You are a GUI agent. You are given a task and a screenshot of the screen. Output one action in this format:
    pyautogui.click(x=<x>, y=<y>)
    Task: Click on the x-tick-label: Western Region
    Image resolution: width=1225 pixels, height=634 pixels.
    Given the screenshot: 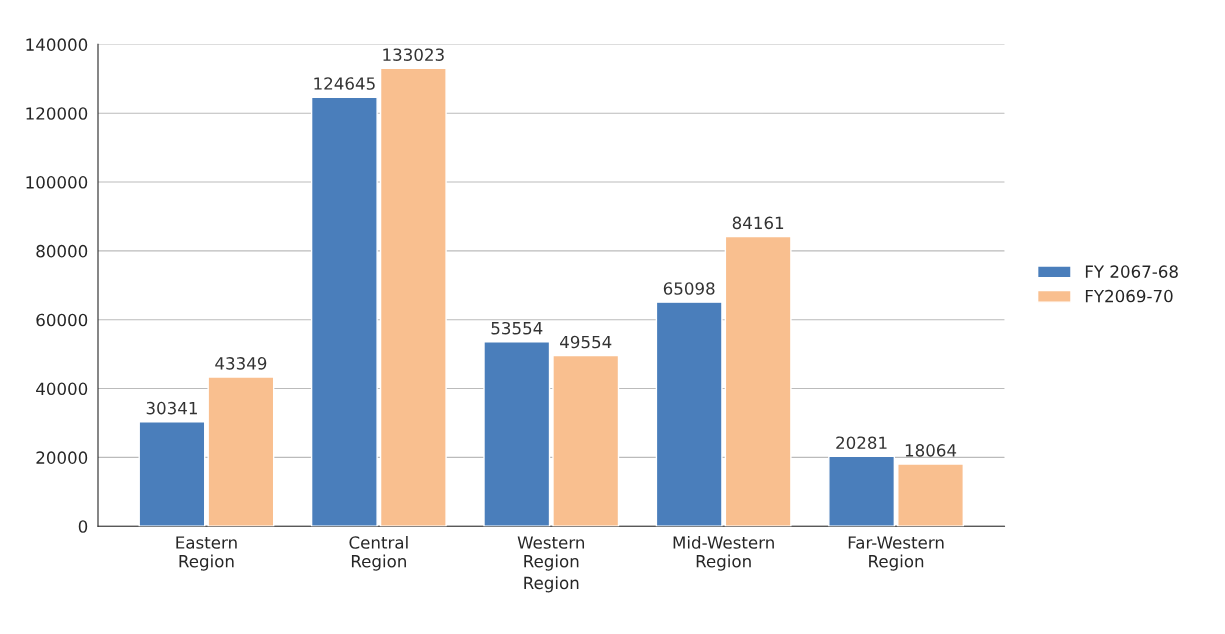 What is the action you would take?
    pyautogui.click(x=551, y=553)
    